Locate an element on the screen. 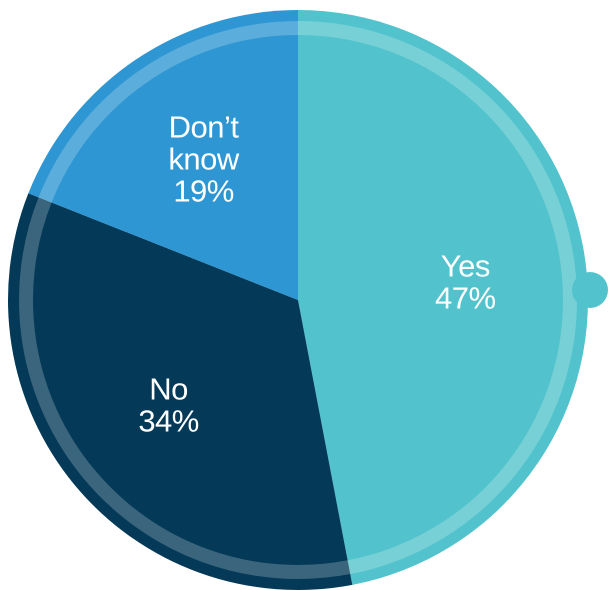  yes-category-label: Yes is located at coordinates (465, 265).